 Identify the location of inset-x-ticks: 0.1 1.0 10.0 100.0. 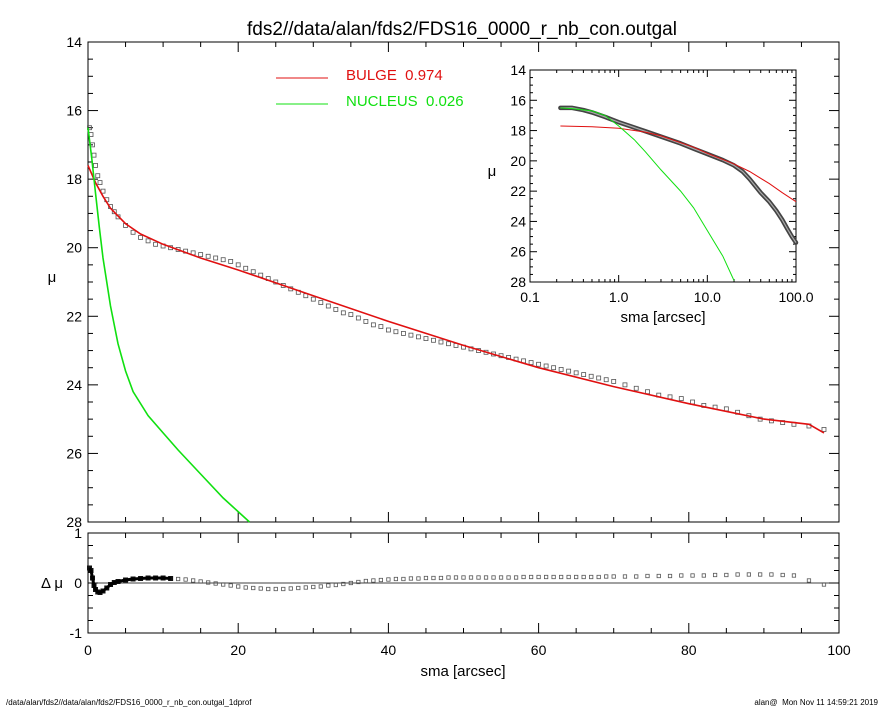
(667, 187).